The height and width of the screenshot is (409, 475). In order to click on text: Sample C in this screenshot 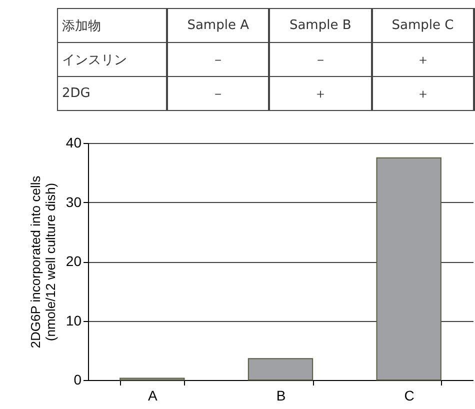, I will do `click(423, 25)`.